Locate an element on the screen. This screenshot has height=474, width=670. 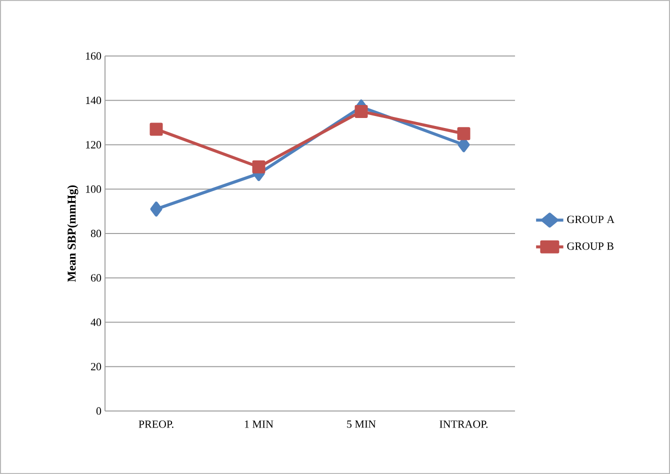
y-tick-label: 0 is located at coordinates (99, 411).